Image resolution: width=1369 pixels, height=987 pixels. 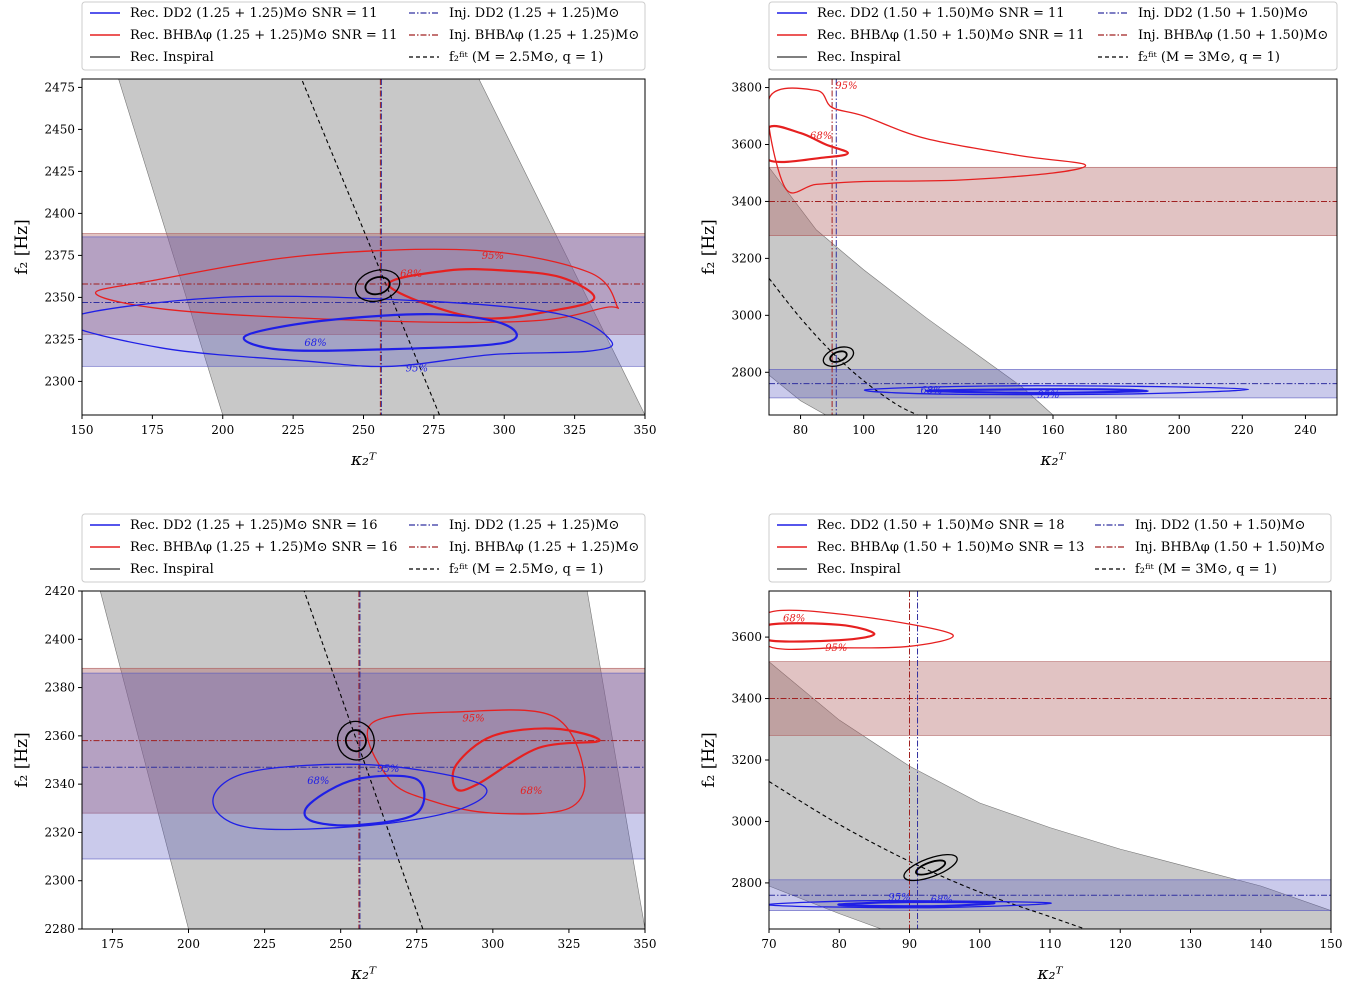 I want to click on legend-label-rec_dd2: Rec. DD2 (1.50 + 1.50)M⊙ SNR = 18, so click(x=941, y=525).